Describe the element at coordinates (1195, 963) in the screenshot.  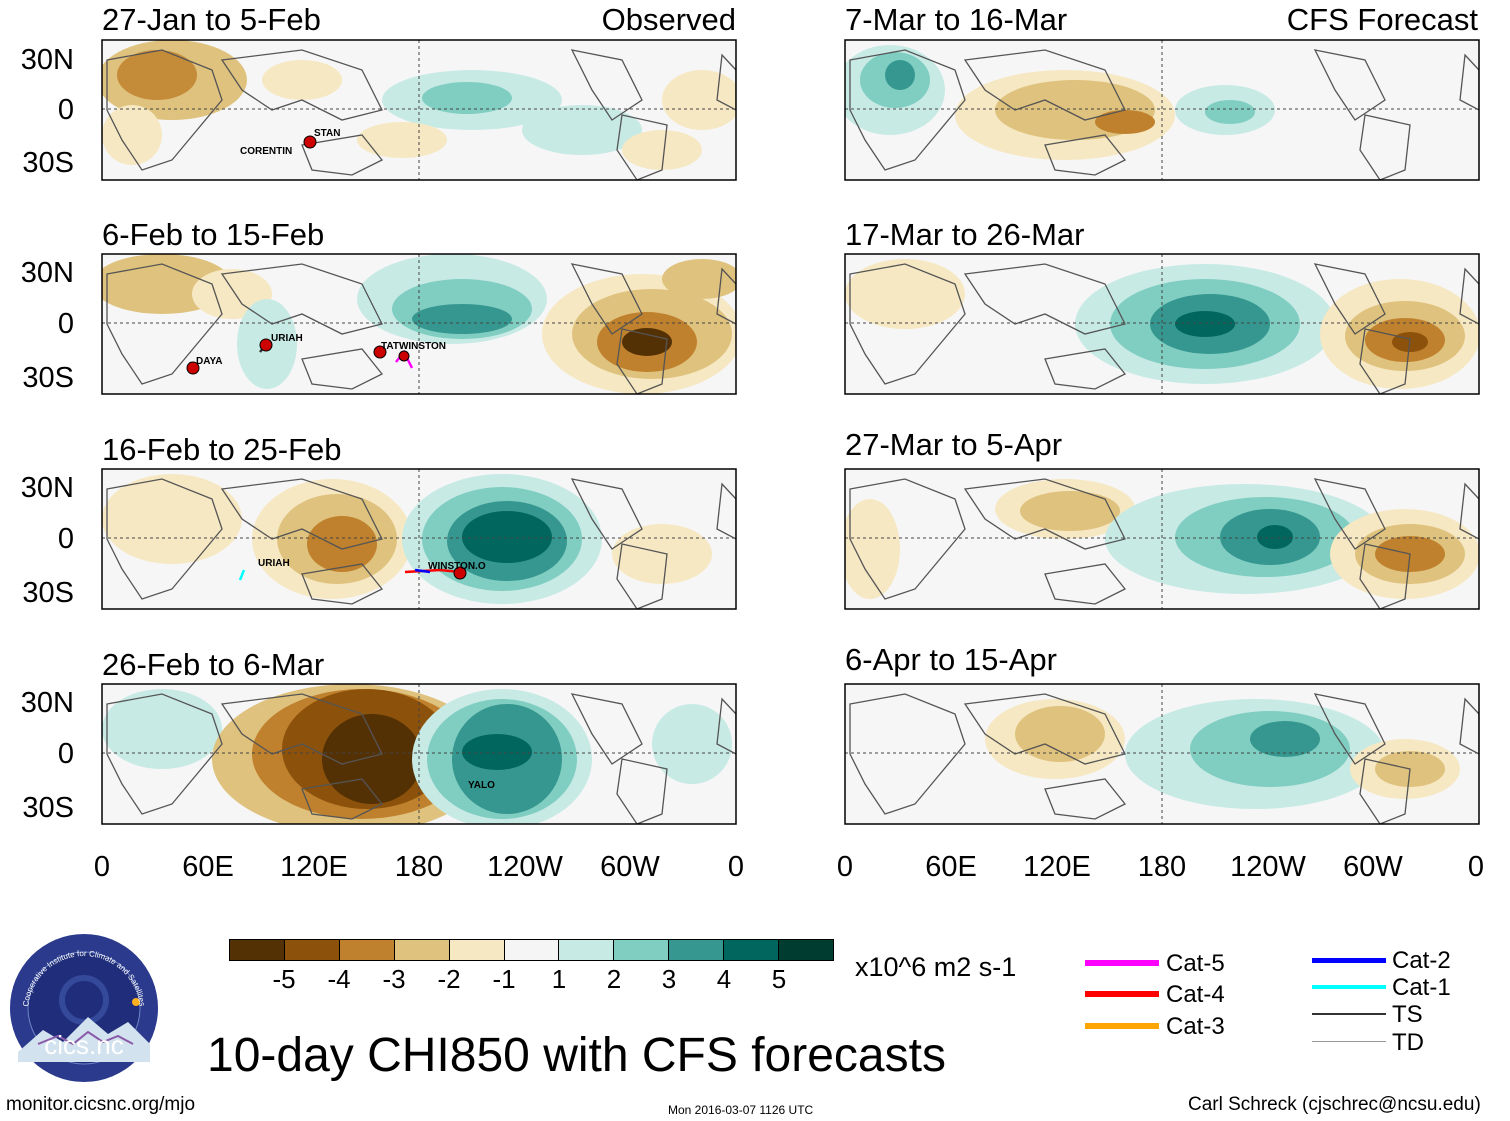
I see `legend-label-cat5: Cat-5` at that location.